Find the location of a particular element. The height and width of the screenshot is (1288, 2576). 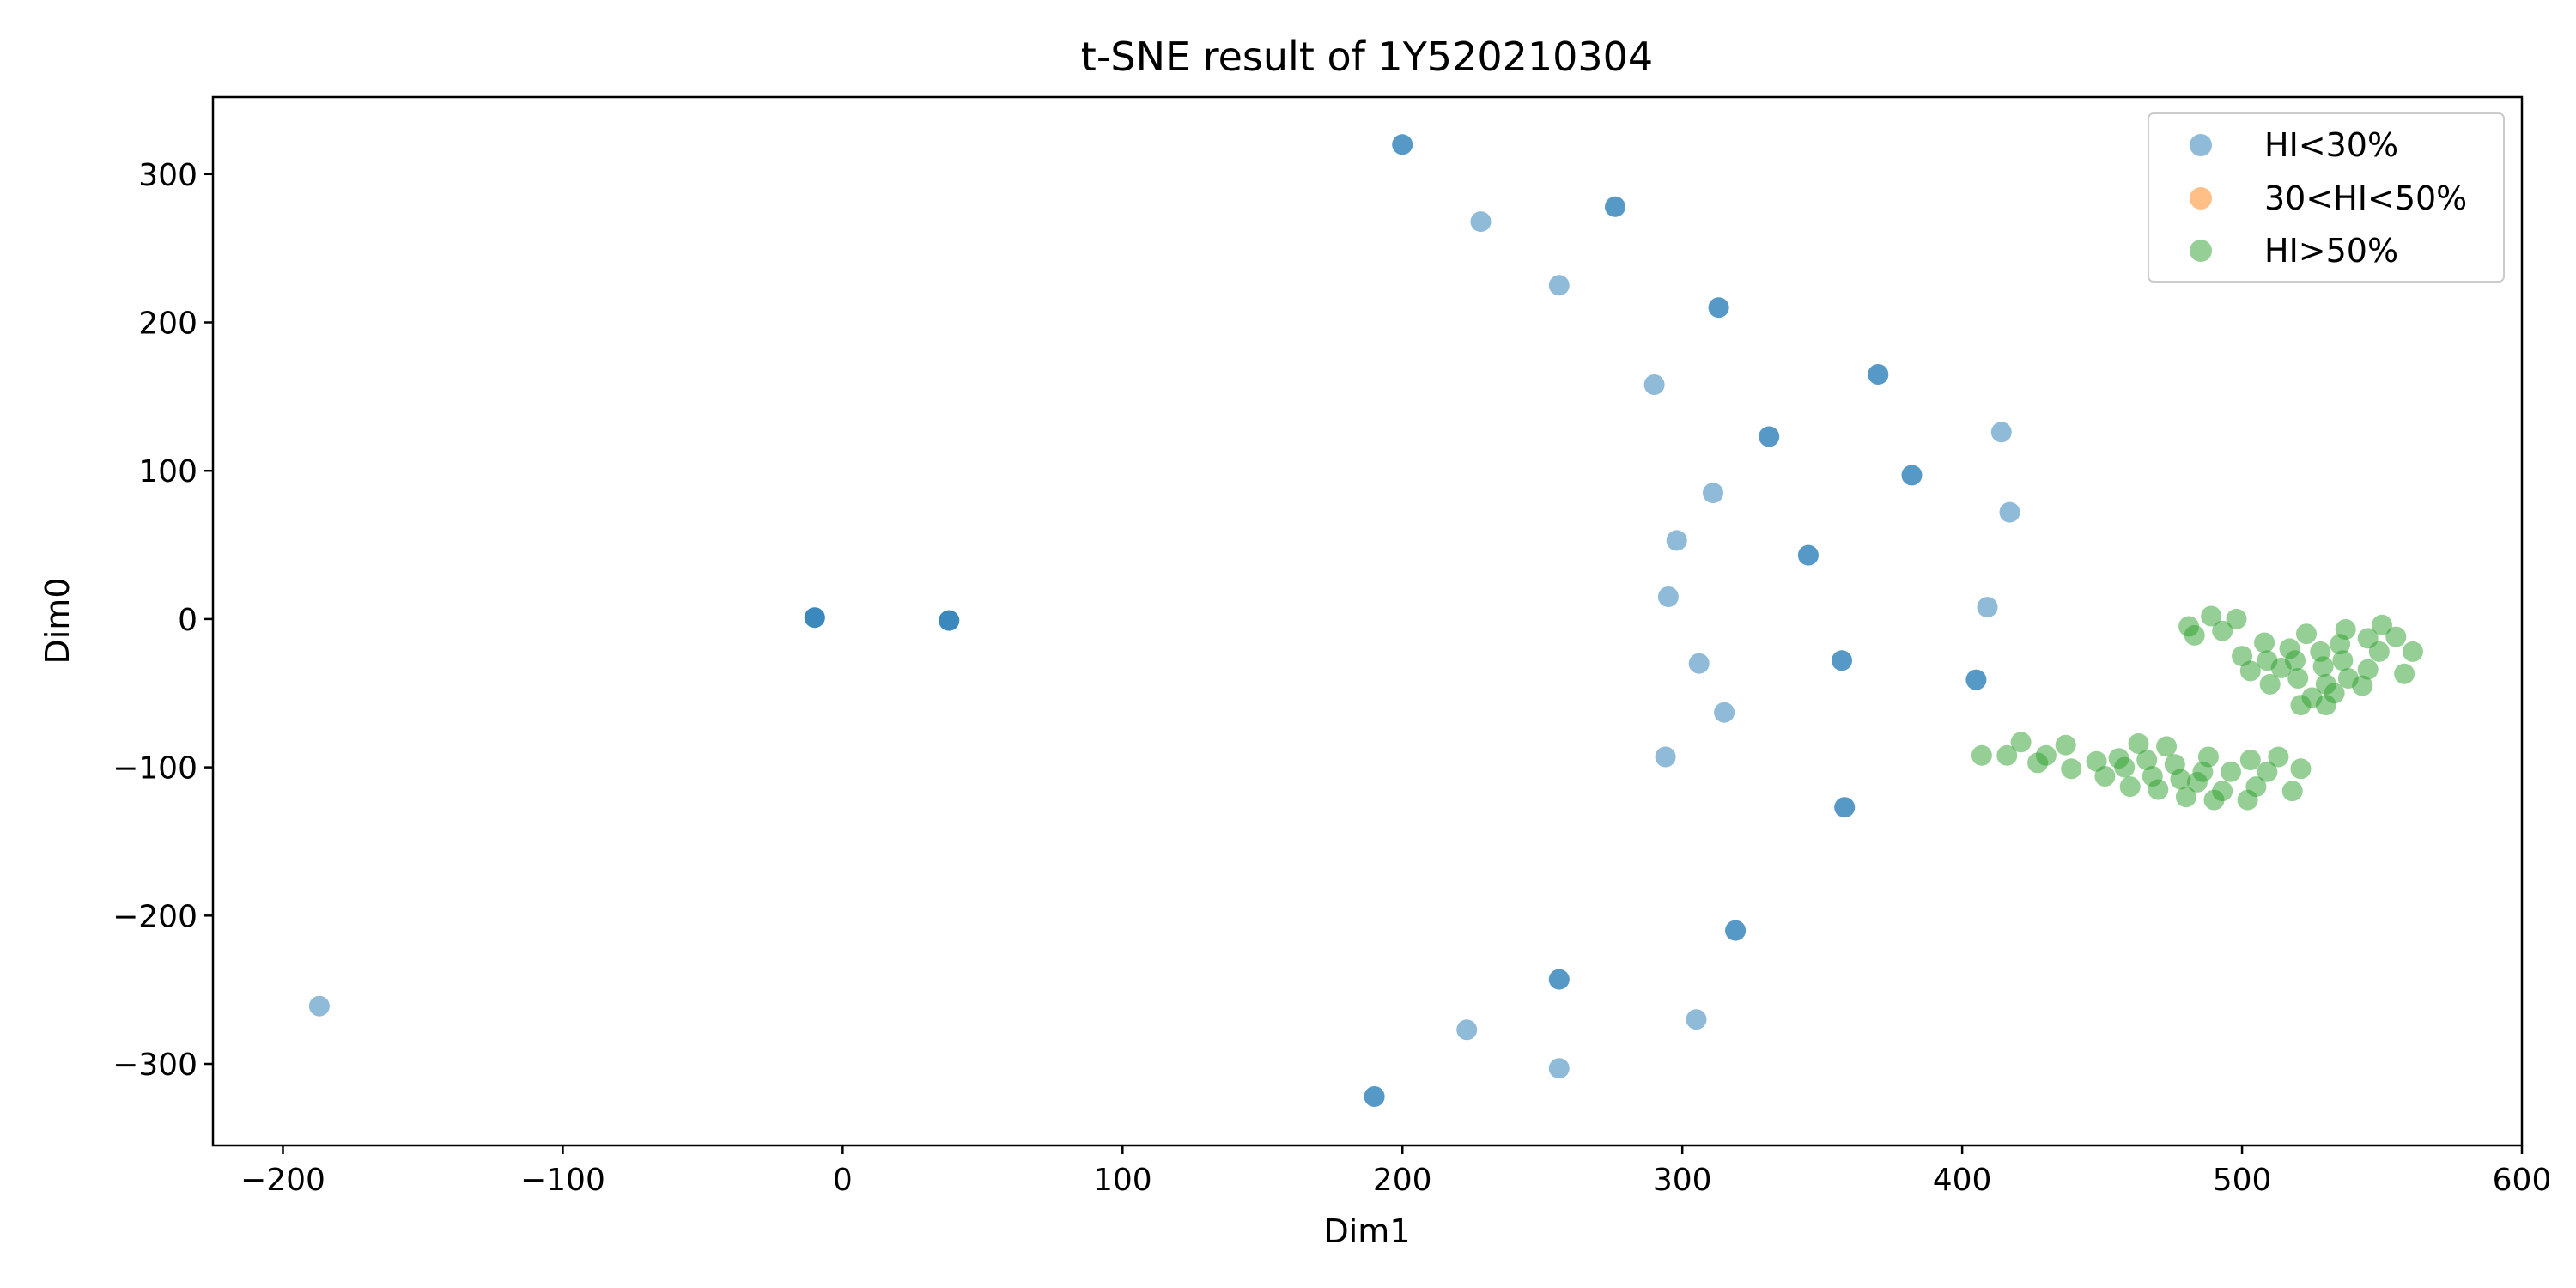

x-tick-label: 600 is located at coordinates (2522, 1180).